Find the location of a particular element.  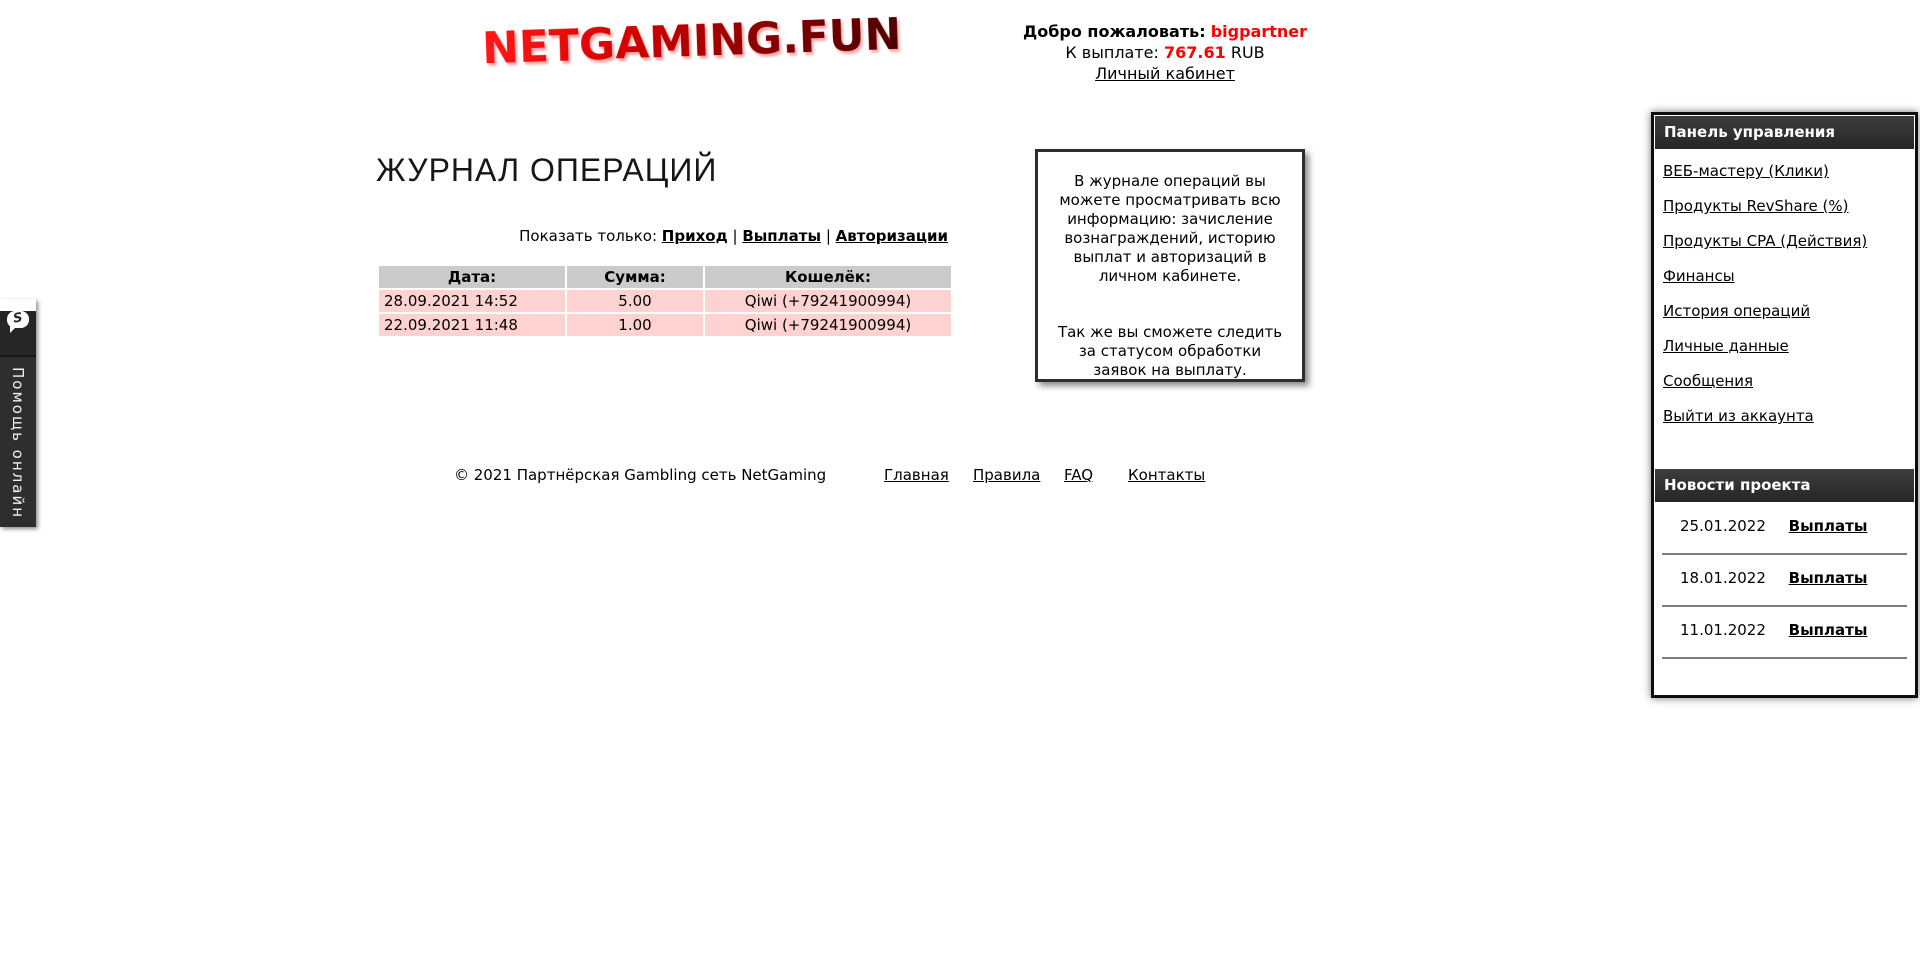

footer-link-rules: Правила is located at coordinates (1007, 475).